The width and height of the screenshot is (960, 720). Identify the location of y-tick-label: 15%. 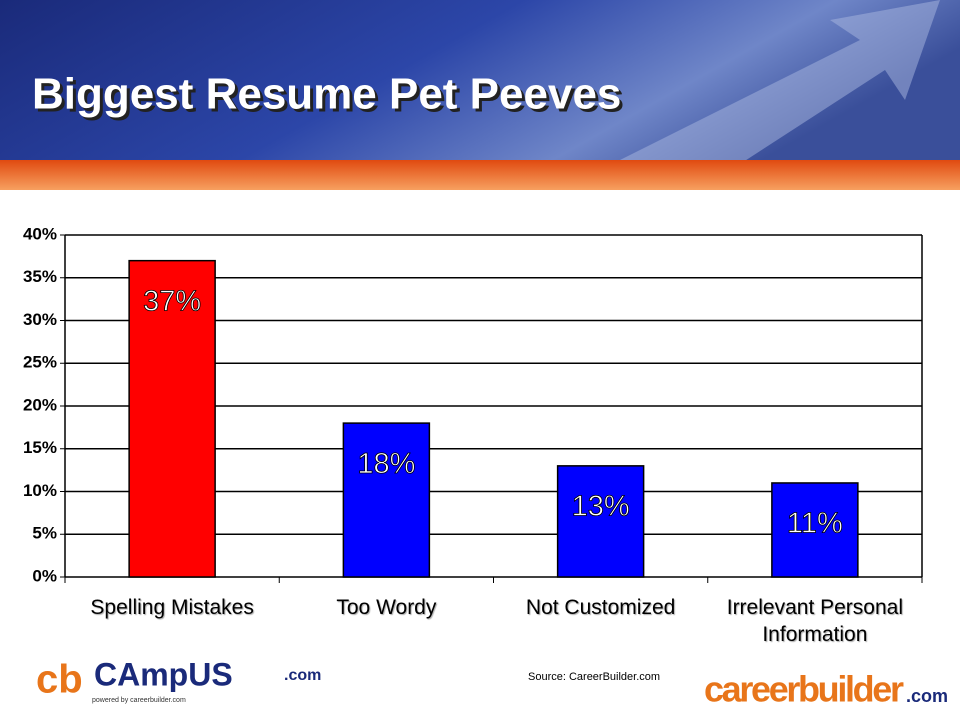
(40, 447).